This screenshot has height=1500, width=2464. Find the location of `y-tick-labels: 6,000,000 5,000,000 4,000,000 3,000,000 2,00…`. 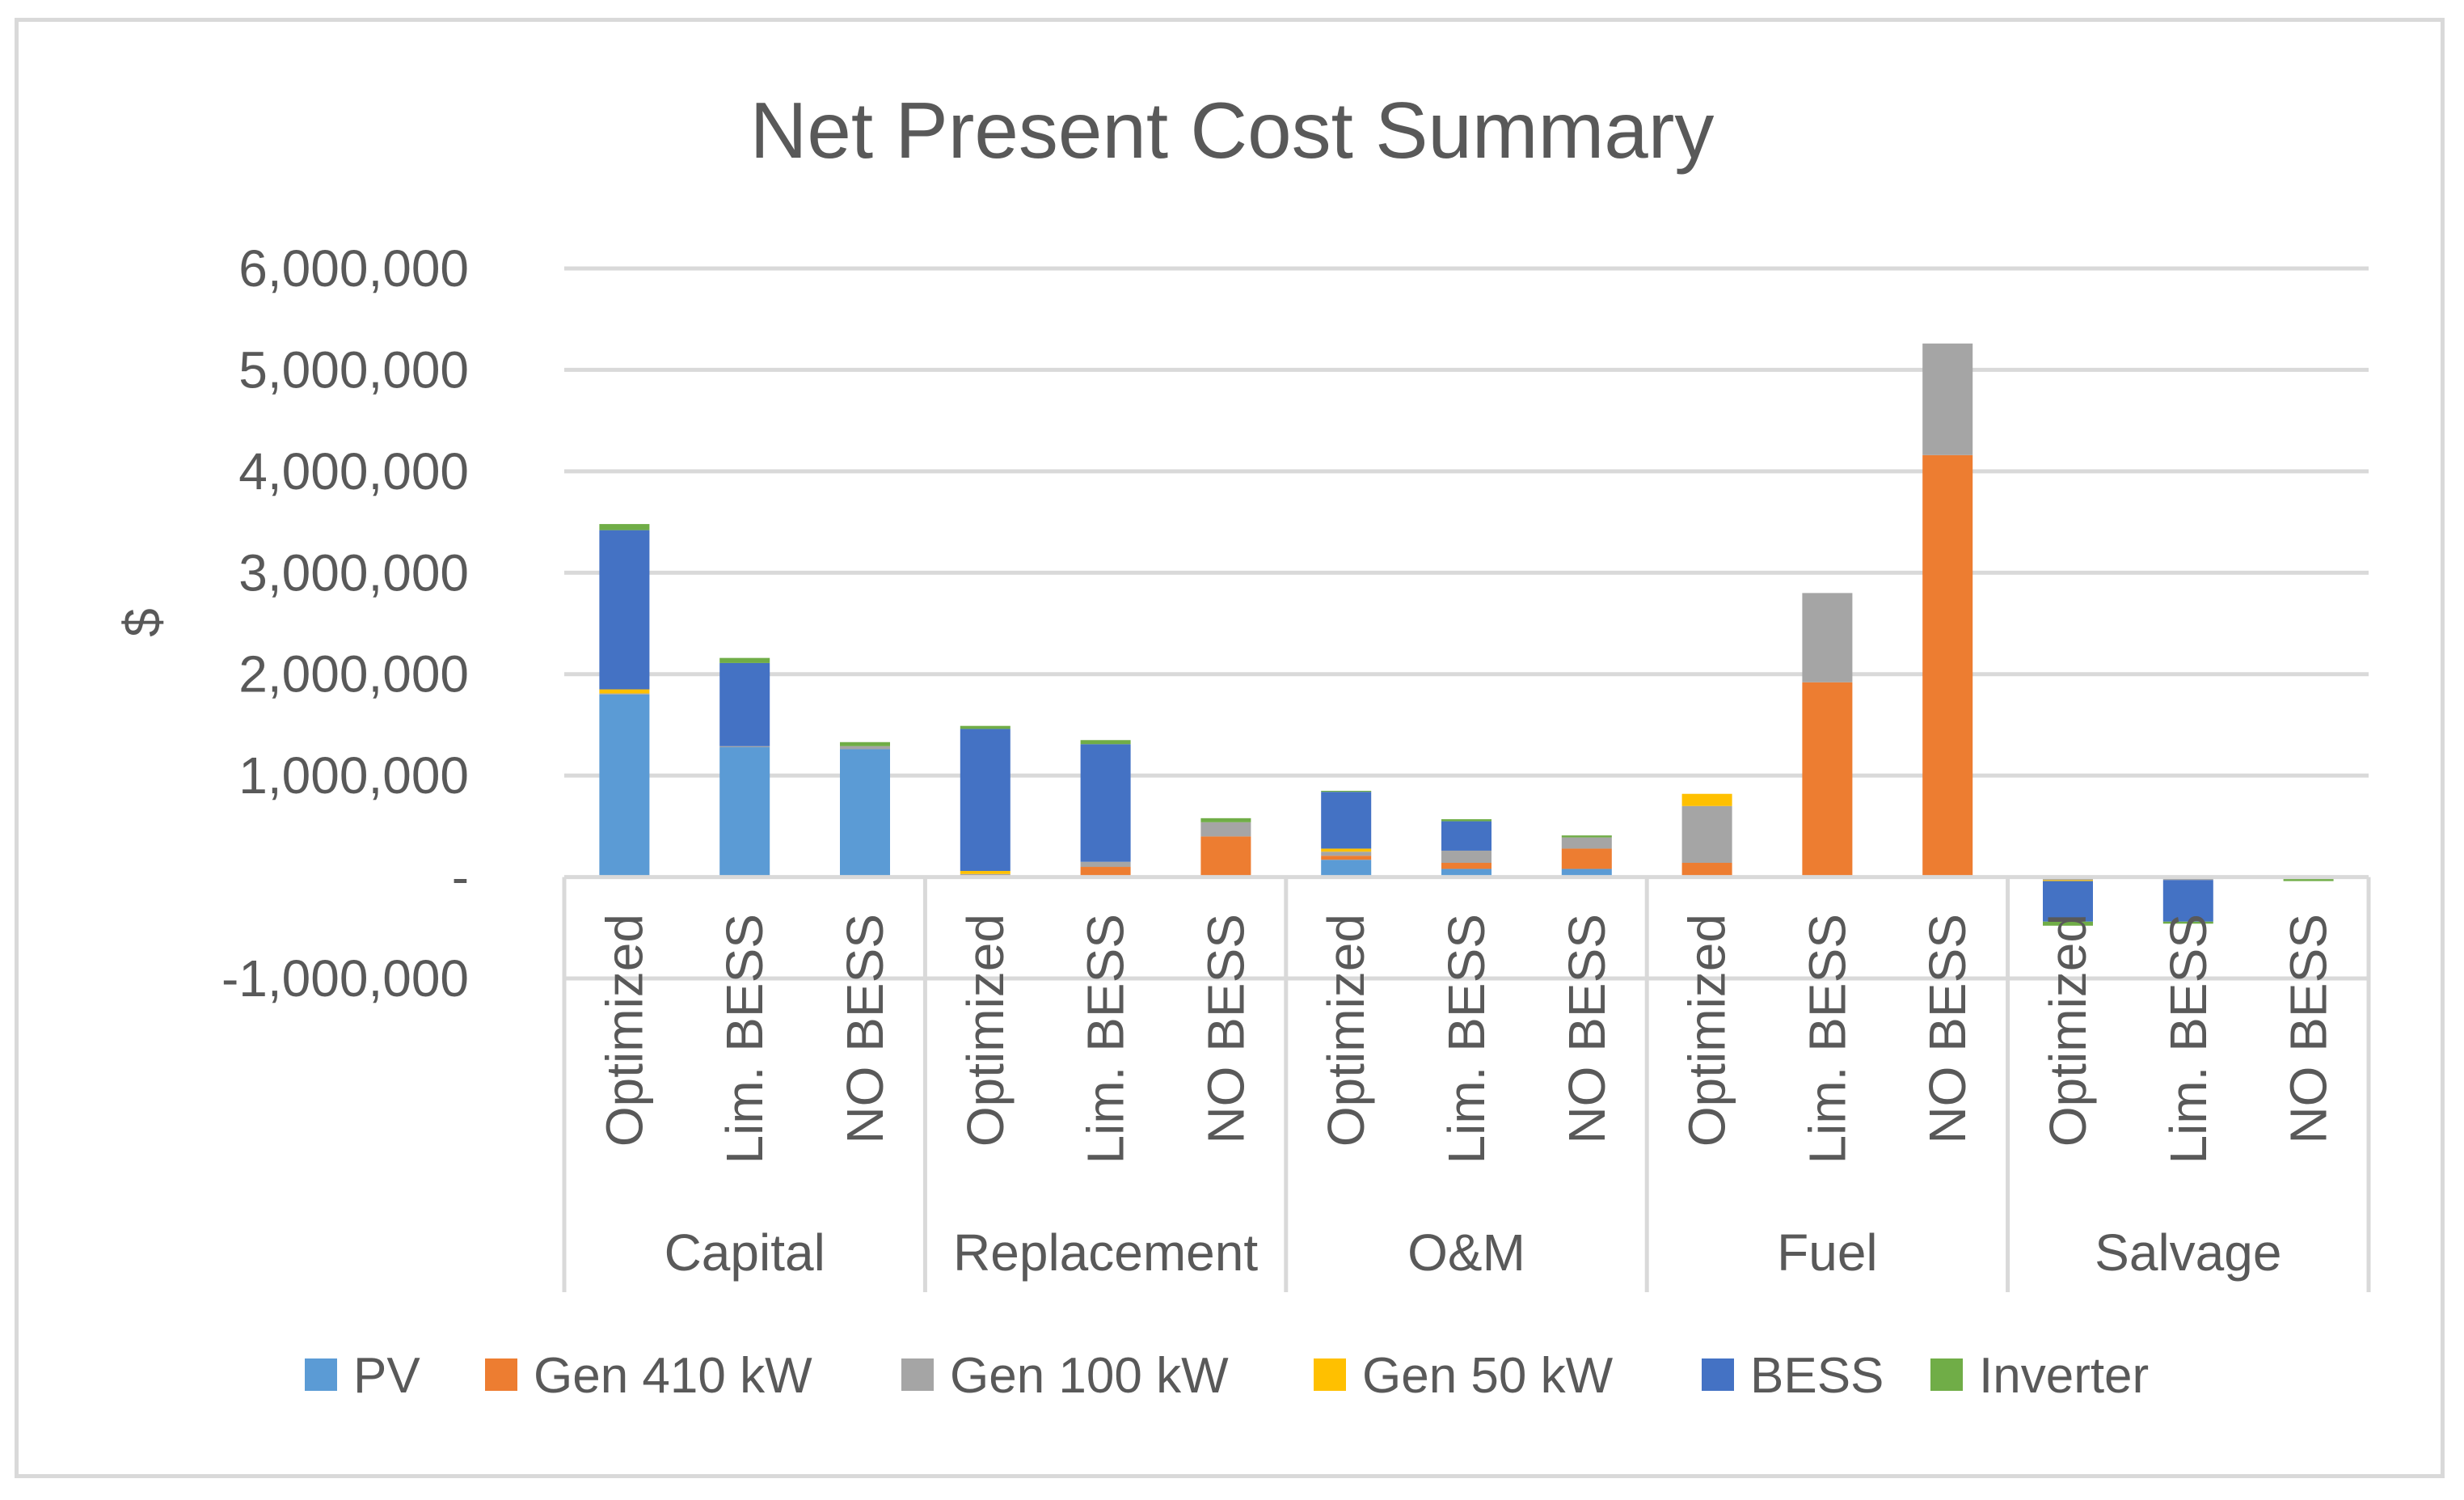

y-tick-labels: 6,000,000 5,000,000 4,000,000 3,000,000 2,00… is located at coordinates (346, 623).